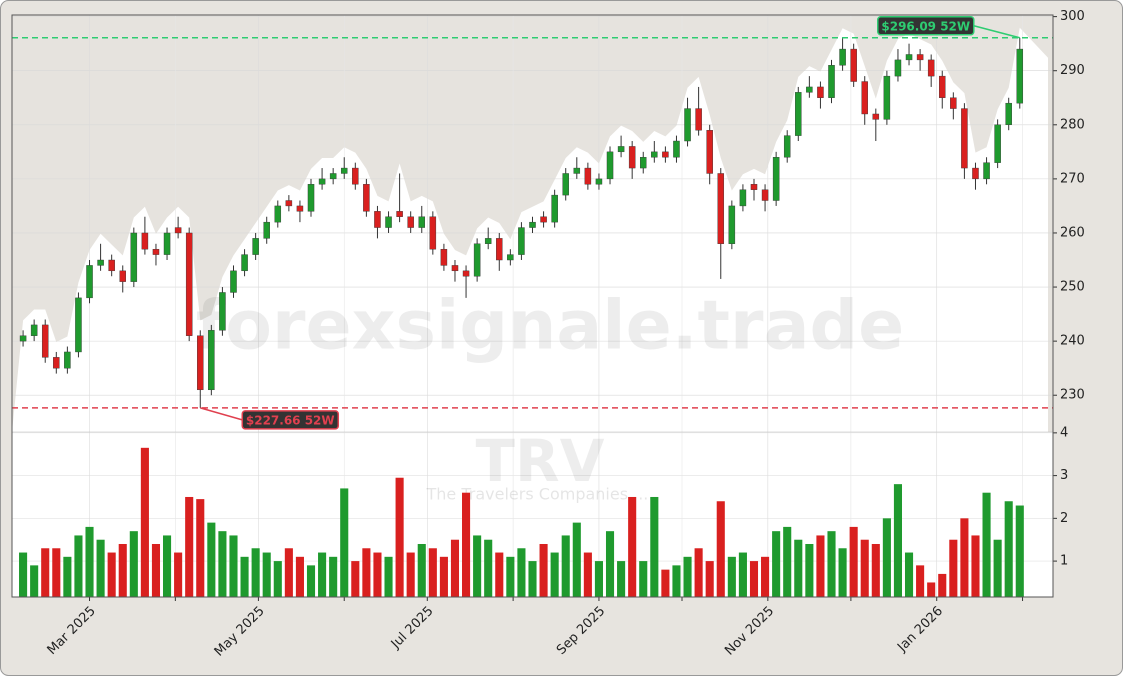  I want to click on y-tick-label: 230, so click(1072, 395).